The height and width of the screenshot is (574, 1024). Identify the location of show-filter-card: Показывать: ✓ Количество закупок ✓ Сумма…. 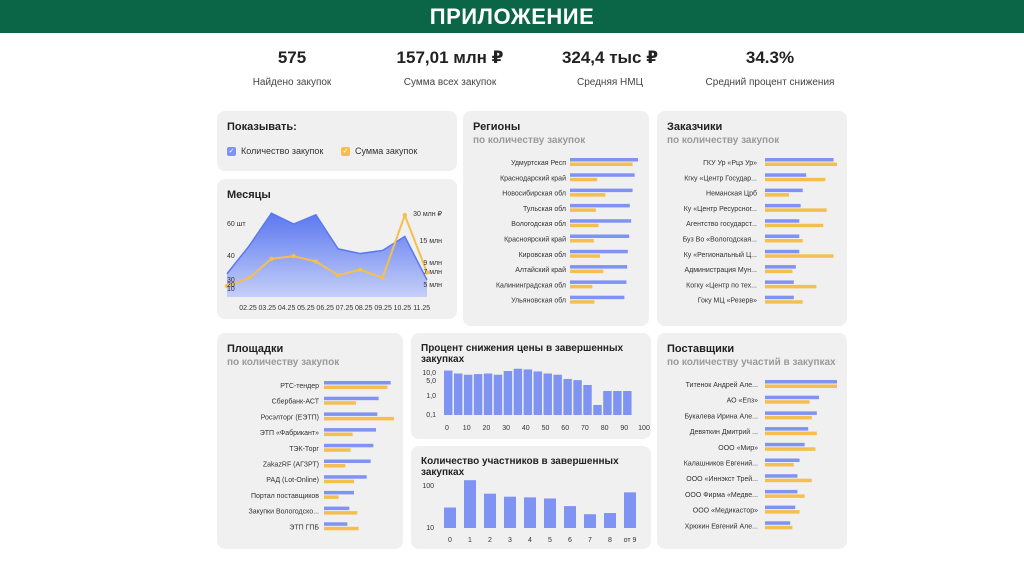
(337, 141).